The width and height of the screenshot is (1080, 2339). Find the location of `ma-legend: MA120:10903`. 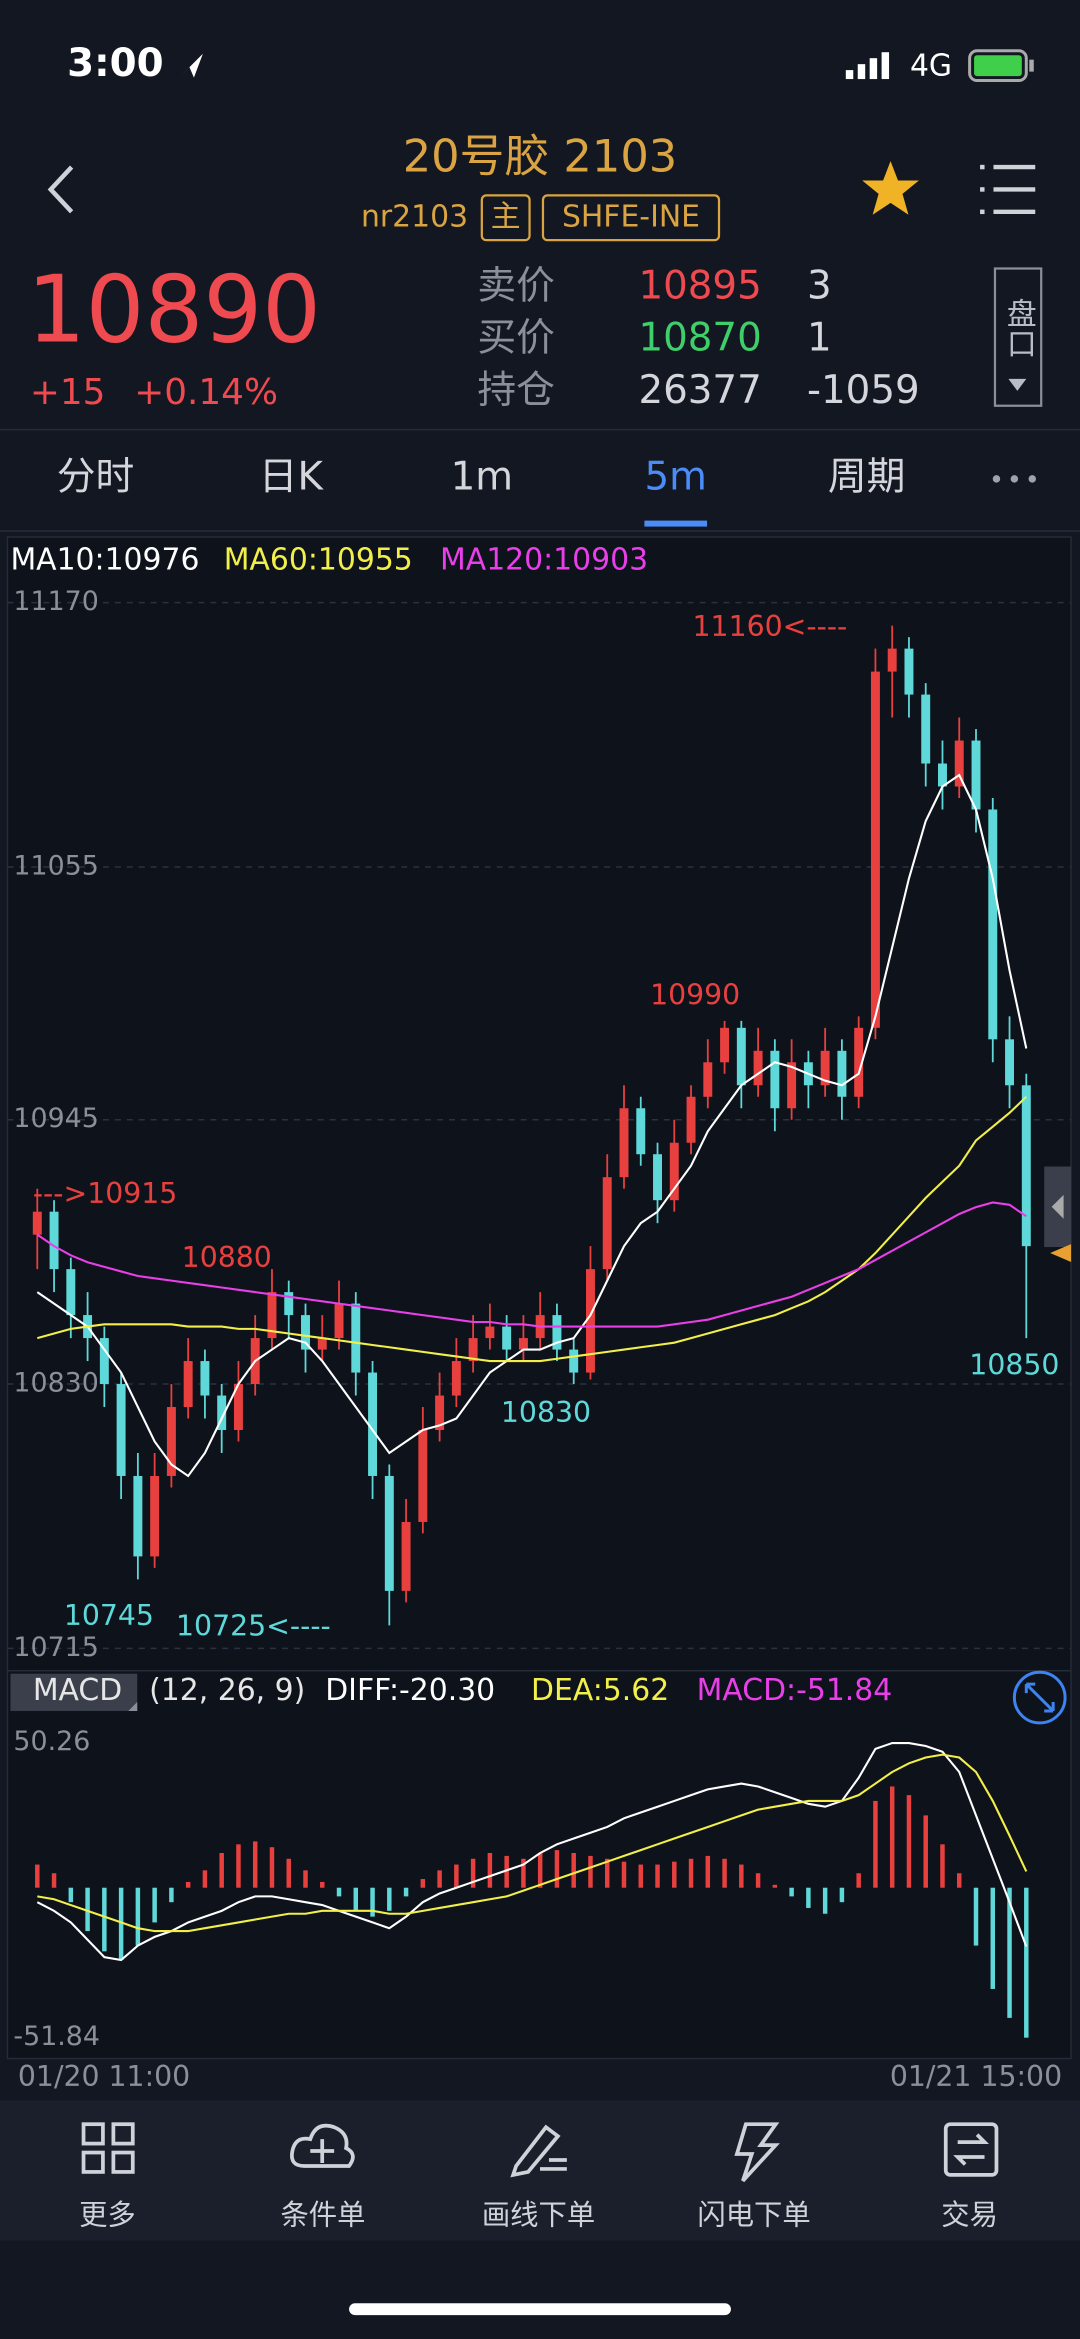

ma-legend: MA120:10903 is located at coordinates (544, 559).